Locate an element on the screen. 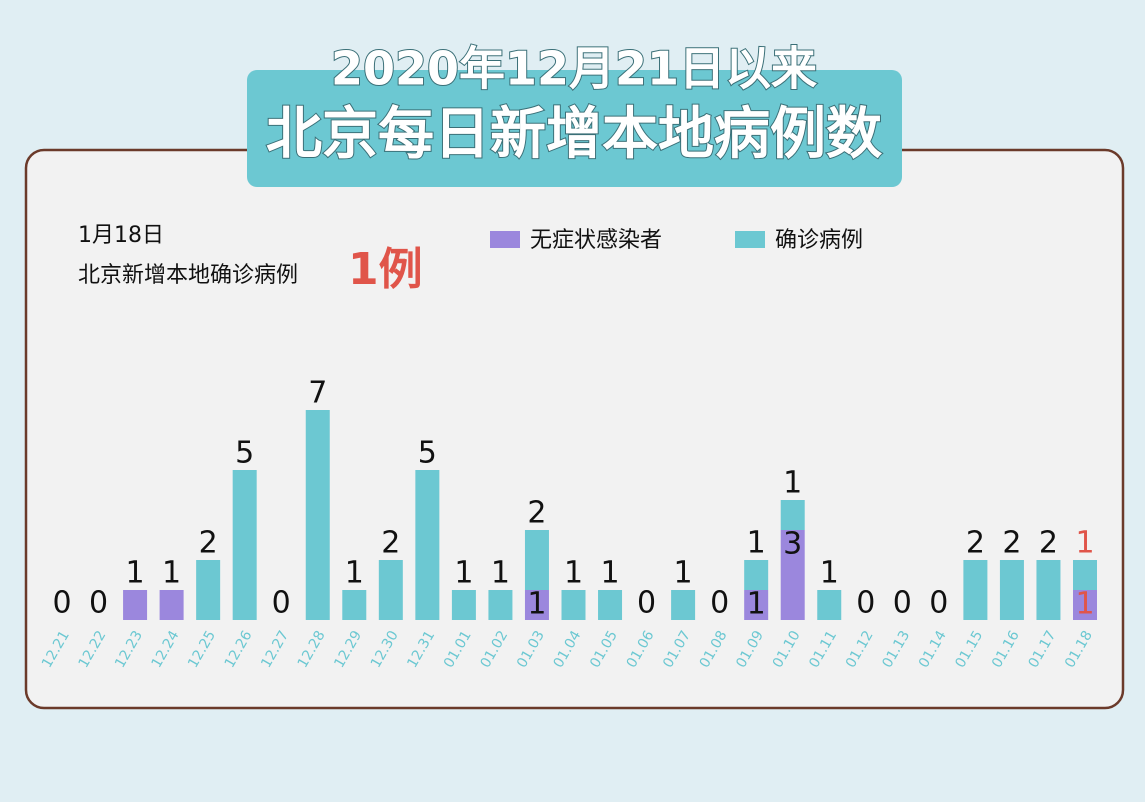 This screenshot has height=802, width=1145. value-label: 3 is located at coordinates (792, 544).